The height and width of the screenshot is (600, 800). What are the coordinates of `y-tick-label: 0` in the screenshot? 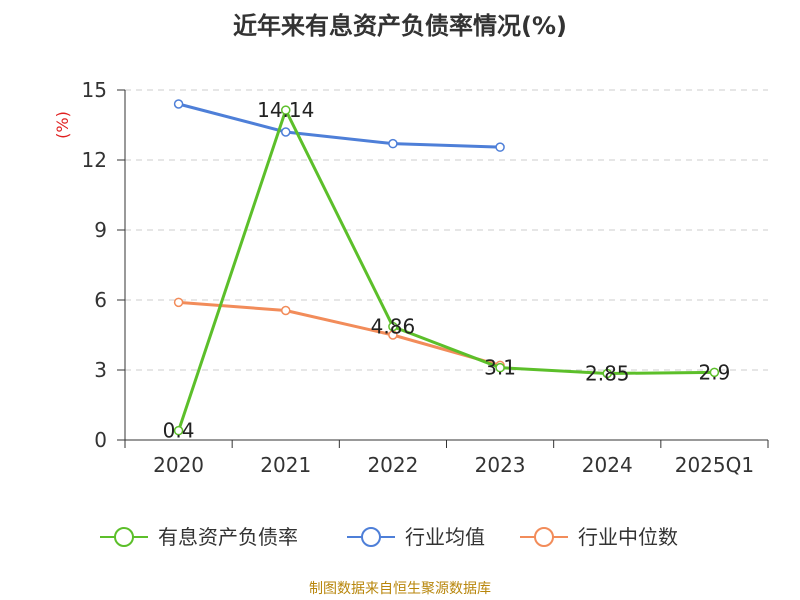 It's located at (100, 440).